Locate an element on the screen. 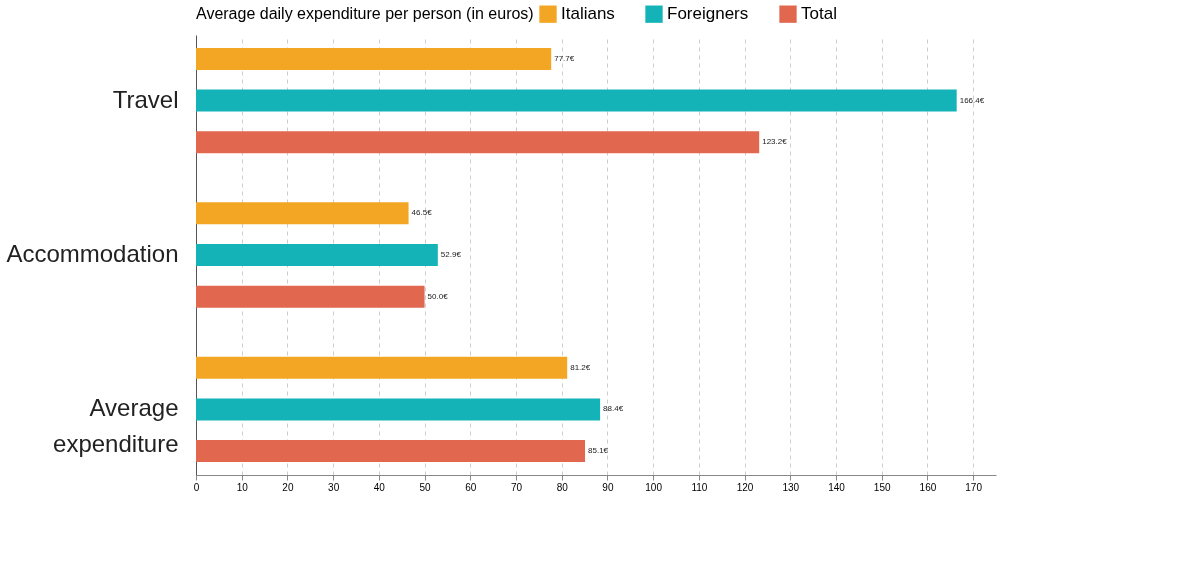  data-label: 166.4€ is located at coordinates (972, 100).